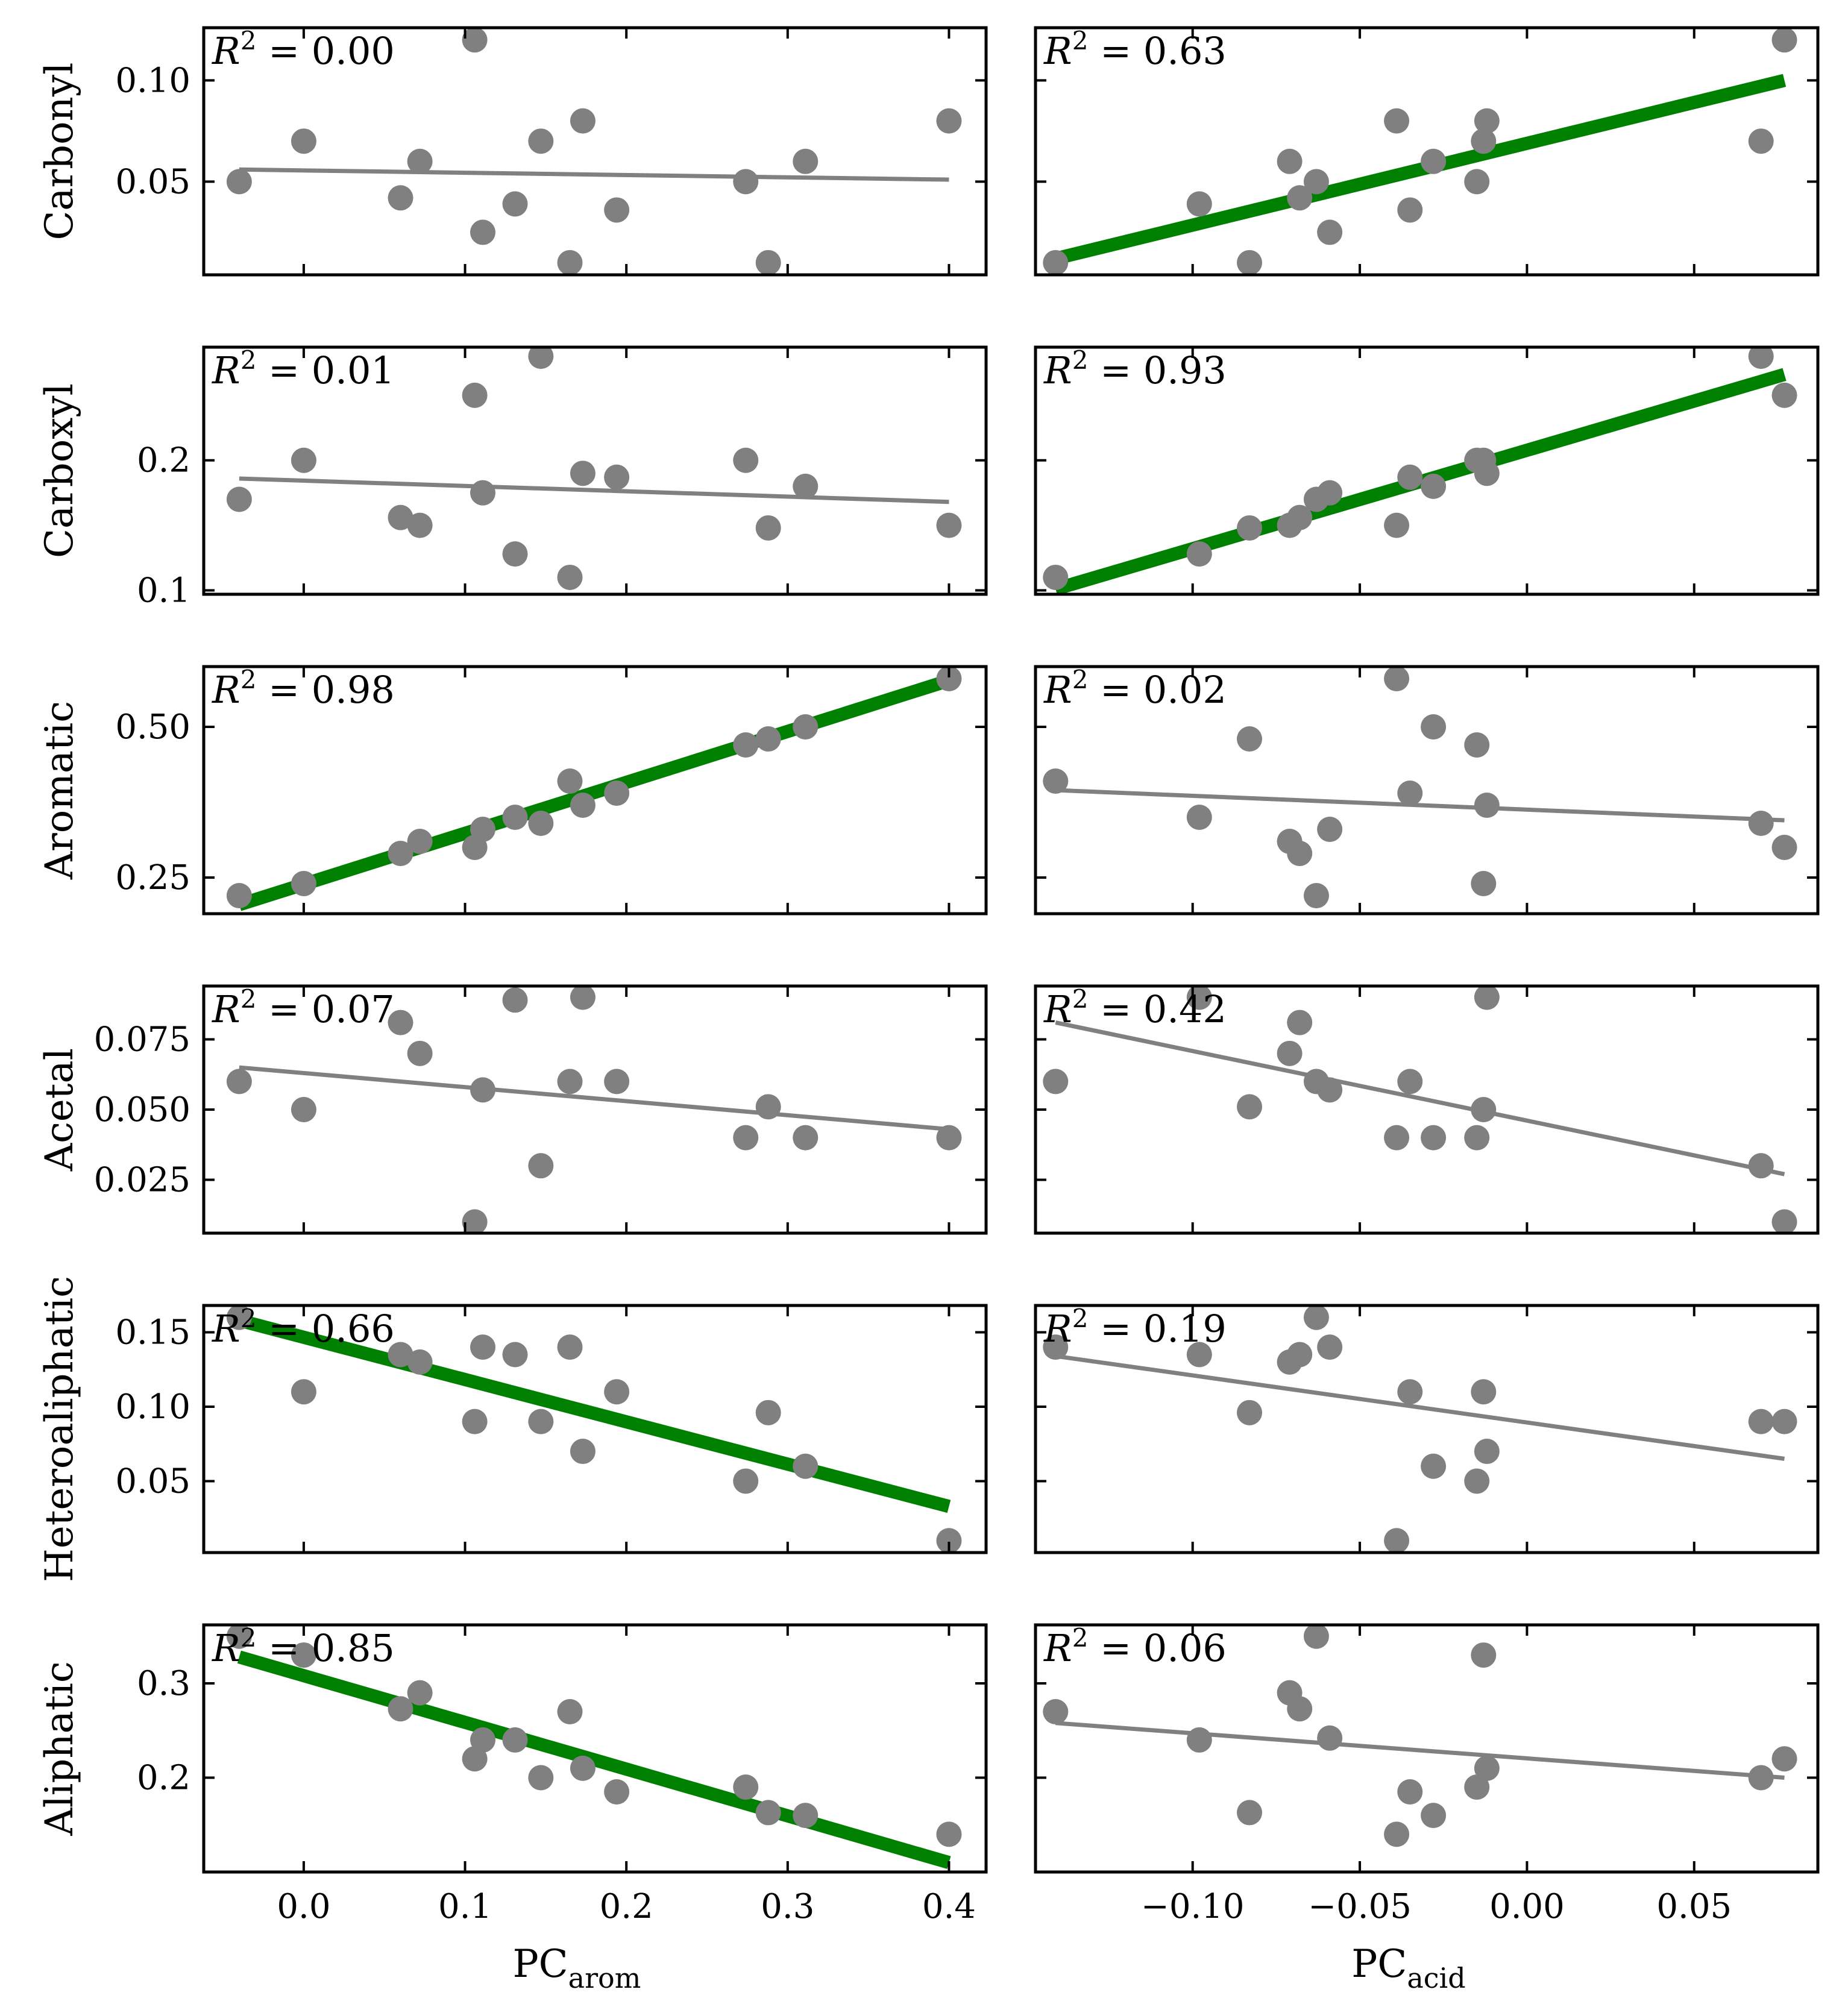 The width and height of the screenshot is (1848, 2004). Describe the element at coordinates (59, 151) in the screenshot. I see `y-axis-label: Carbonyl` at that location.